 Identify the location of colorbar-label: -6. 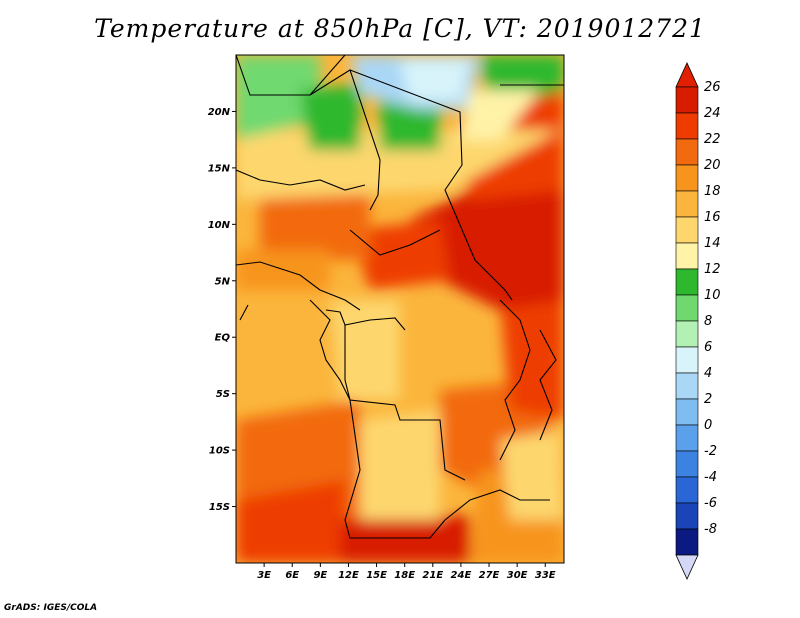
(710, 503).